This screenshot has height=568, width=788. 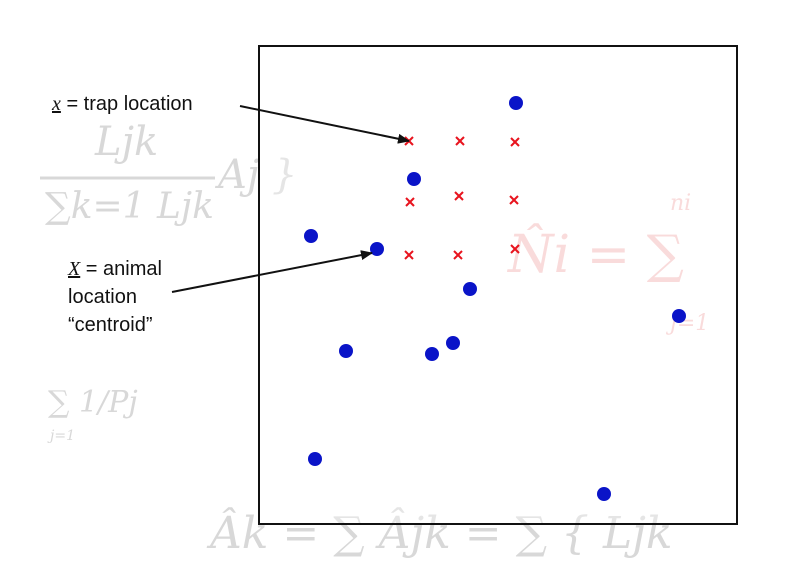 I want to click on trap-grid, so click(x=462, y=198).